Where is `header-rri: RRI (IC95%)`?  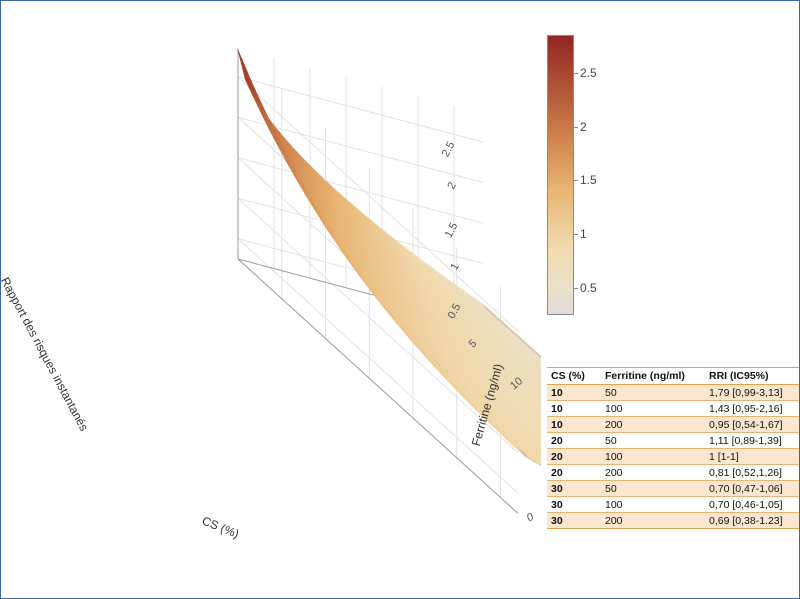
header-rri: RRI (IC95%) is located at coordinates (752, 376).